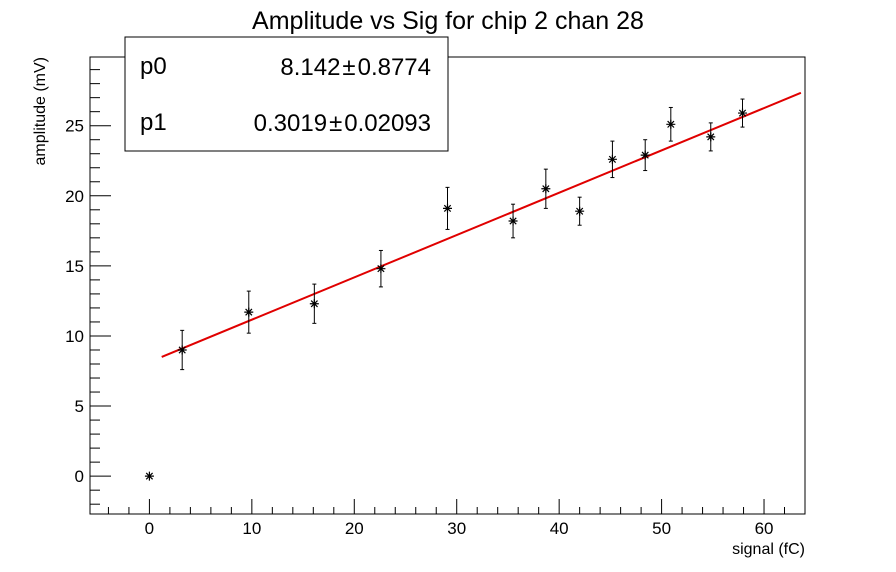 This screenshot has width=896, height=572. What do you see at coordinates (74, 196) in the screenshot?
I see `y-tick-label: 20` at bounding box center [74, 196].